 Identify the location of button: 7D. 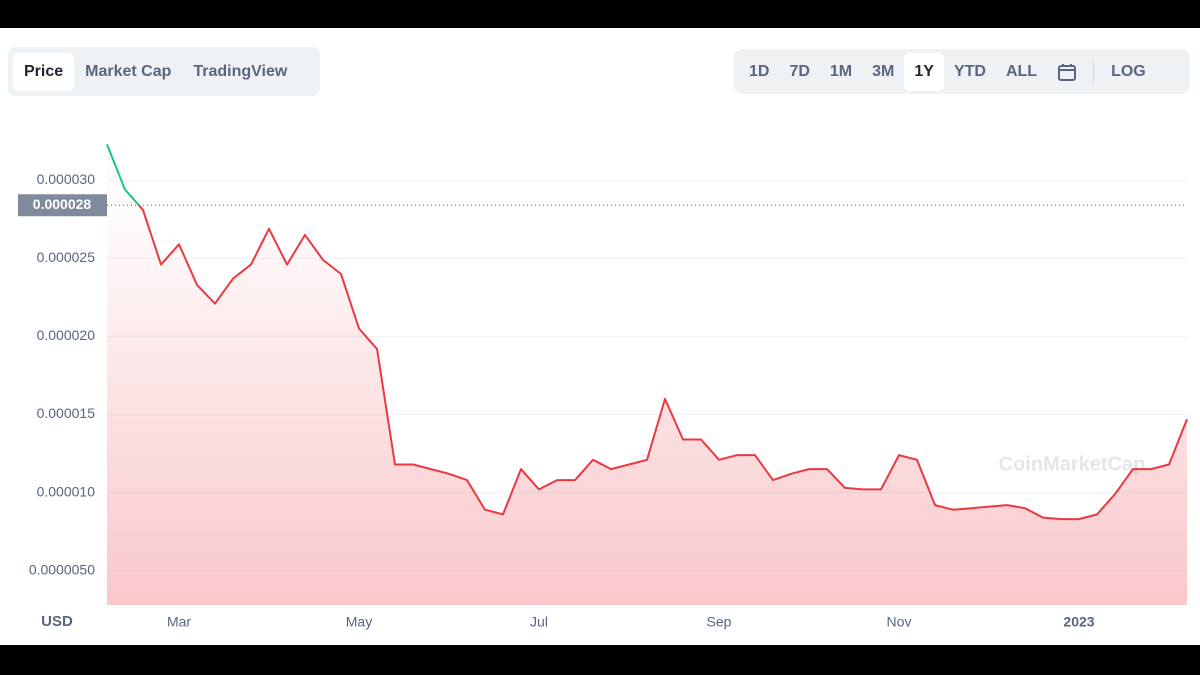
(799, 71).